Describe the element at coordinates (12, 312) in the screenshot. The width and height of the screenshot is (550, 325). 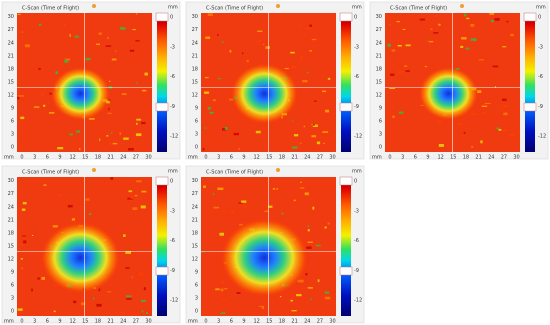
I see `y-tick-label: 0` at that location.